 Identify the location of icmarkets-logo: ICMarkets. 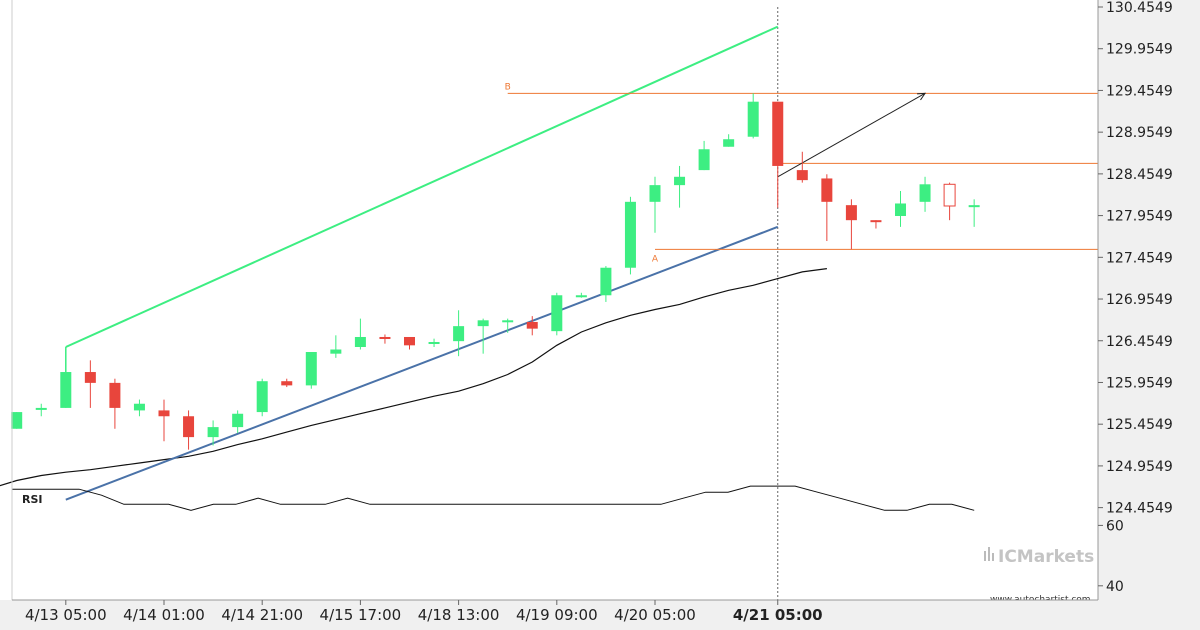
(1039, 557).